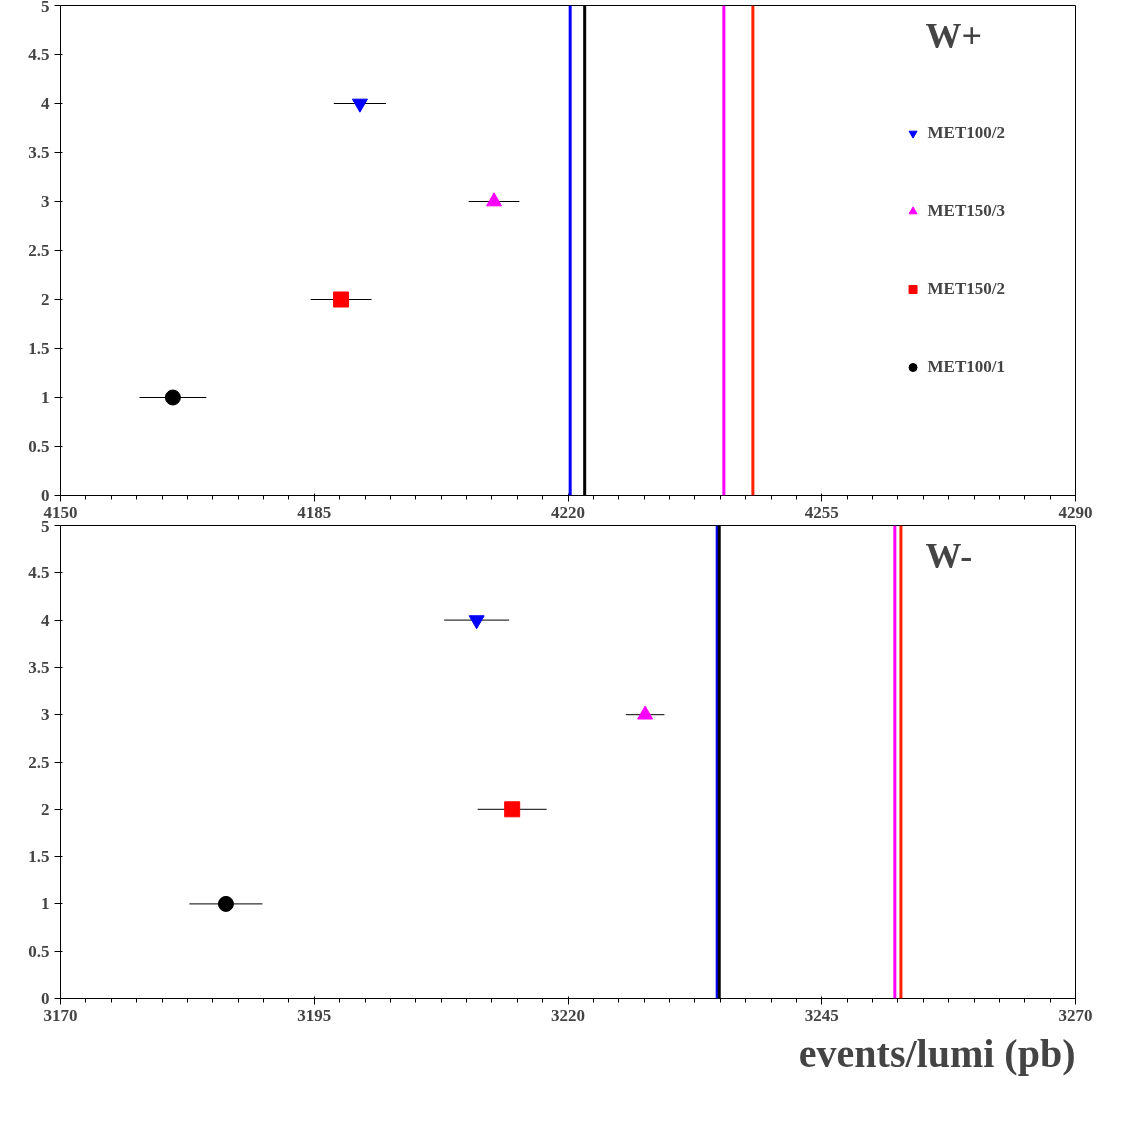 This screenshot has width=1125, height=1125. What do you see at coordinates (966, 367) in the screenshot?
I see `legend-label: MET100/1` at bounding box center [966, 367].